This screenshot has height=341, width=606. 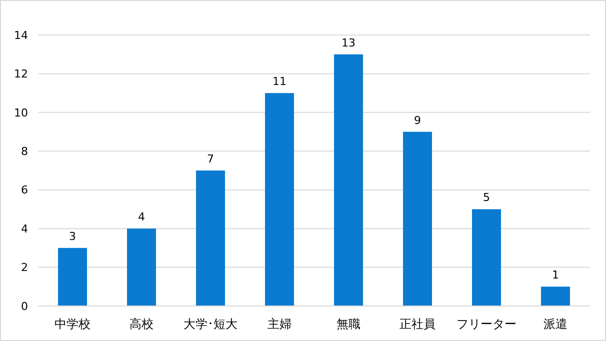 What do you see at coordinates (21, 74) in the screenshot?
I see `y-tick-label: 12` at bounding box center [21, 74].